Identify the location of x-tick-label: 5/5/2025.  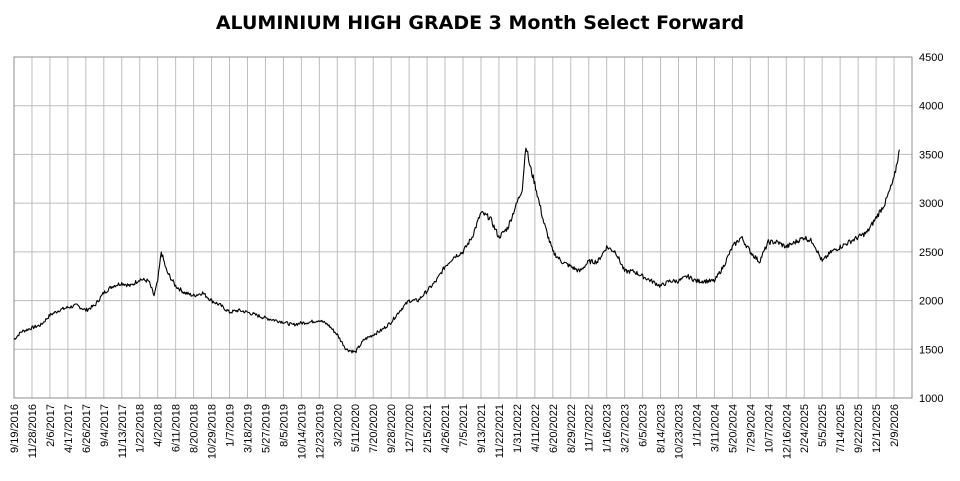
(823, 425).